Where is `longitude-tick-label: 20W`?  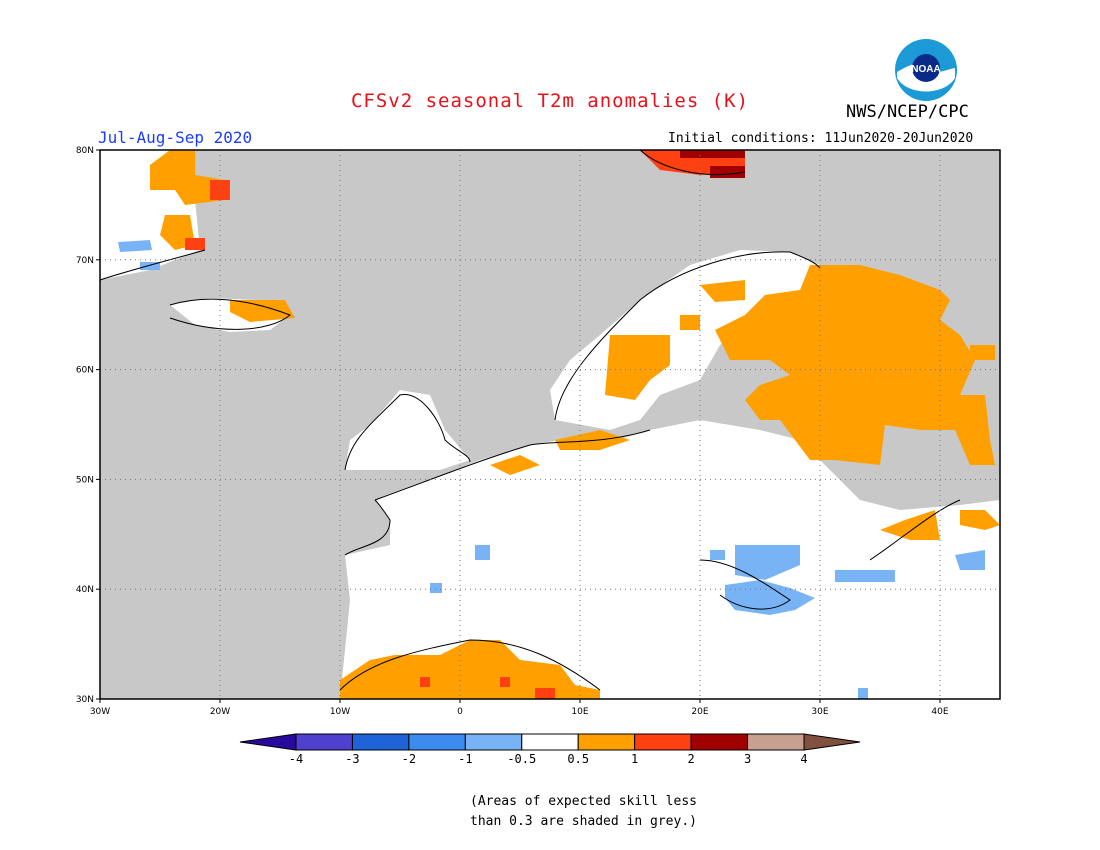 longitude-tick-label: 20W is located at coordinates (220, 712).